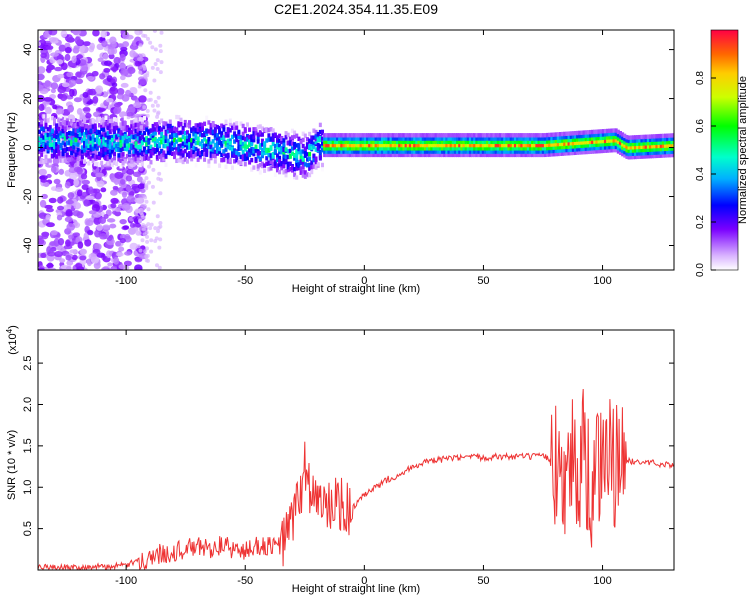 The width and height of the screenshot is (750, 600). Describe the element at coordinates (28, 197) in the screenshot. I see `heatmap-y-tick-label: -20` at that location.